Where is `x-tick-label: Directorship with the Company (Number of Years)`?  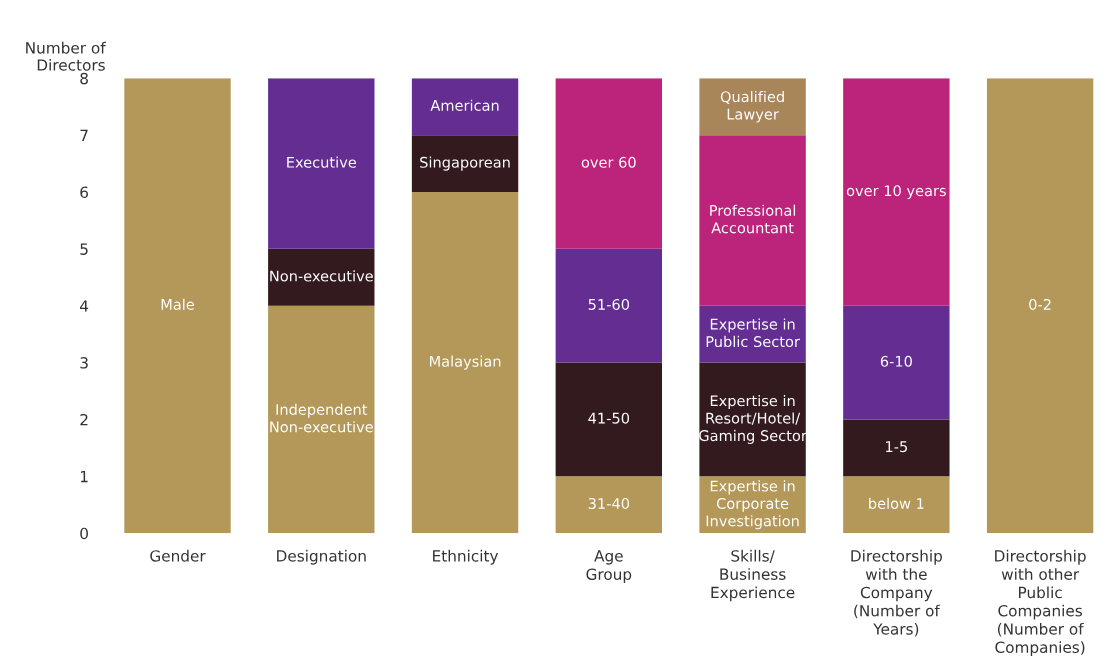 x-tick-label: Directorship with the Company (Number of Years) is located at coordinates (896, 593).